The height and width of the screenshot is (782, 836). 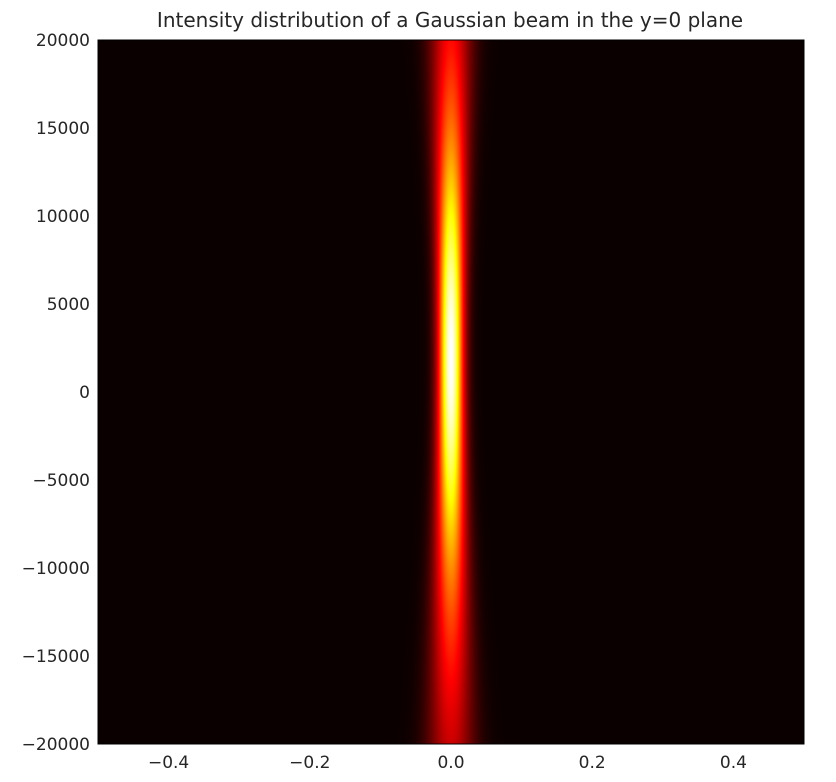 I want to click on x-axis: −0.4 −0.2 0.0 0.2 0.4, so click(x=447, y=763).